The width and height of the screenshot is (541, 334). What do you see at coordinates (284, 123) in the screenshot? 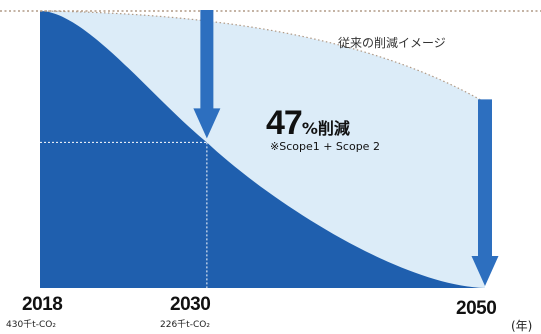
I see `reduction-value: 47` at bounding box center [284, 123].